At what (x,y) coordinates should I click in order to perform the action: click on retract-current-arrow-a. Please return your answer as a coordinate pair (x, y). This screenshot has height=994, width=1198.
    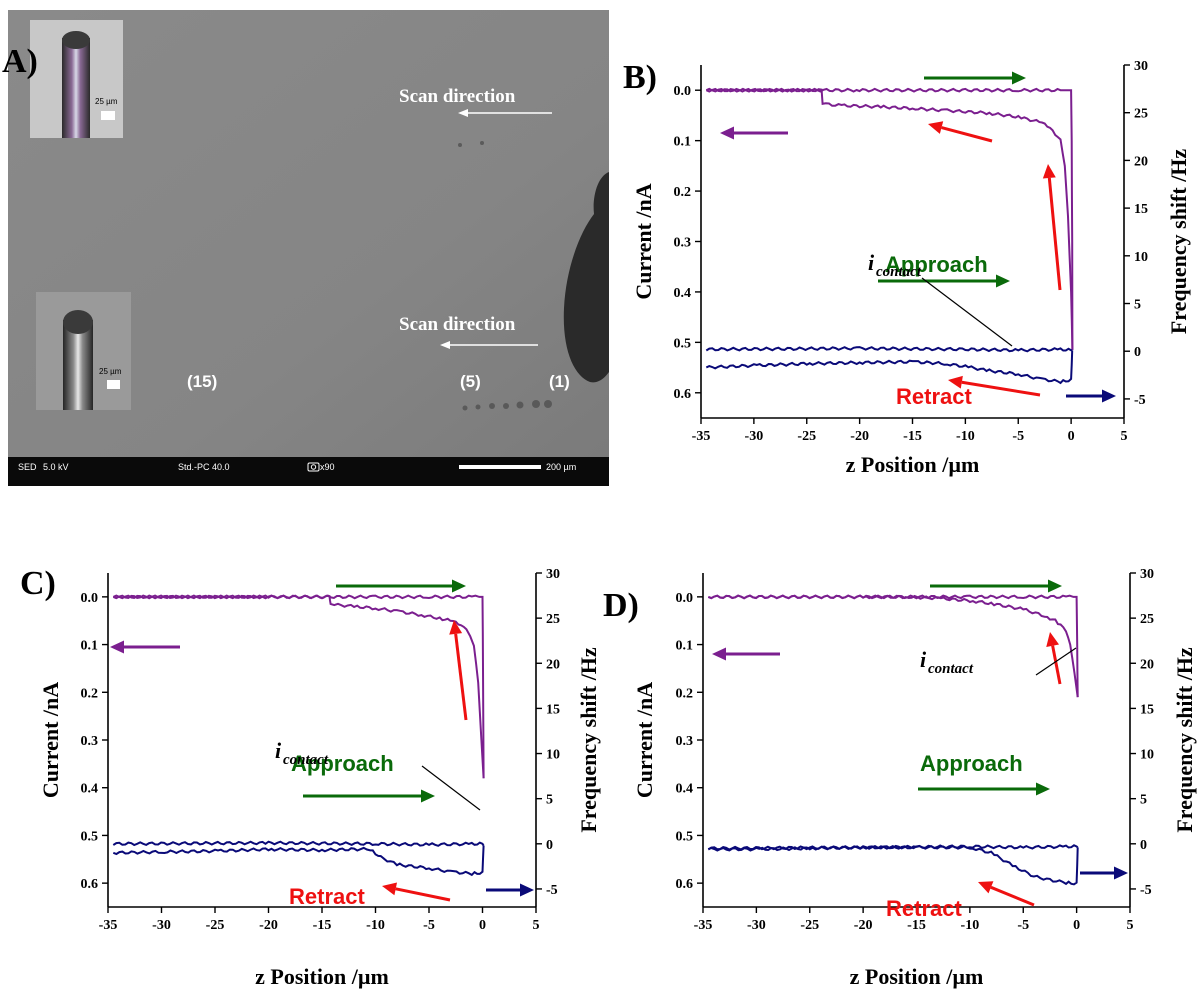
    Looking at the image, I should click on (967, 134).